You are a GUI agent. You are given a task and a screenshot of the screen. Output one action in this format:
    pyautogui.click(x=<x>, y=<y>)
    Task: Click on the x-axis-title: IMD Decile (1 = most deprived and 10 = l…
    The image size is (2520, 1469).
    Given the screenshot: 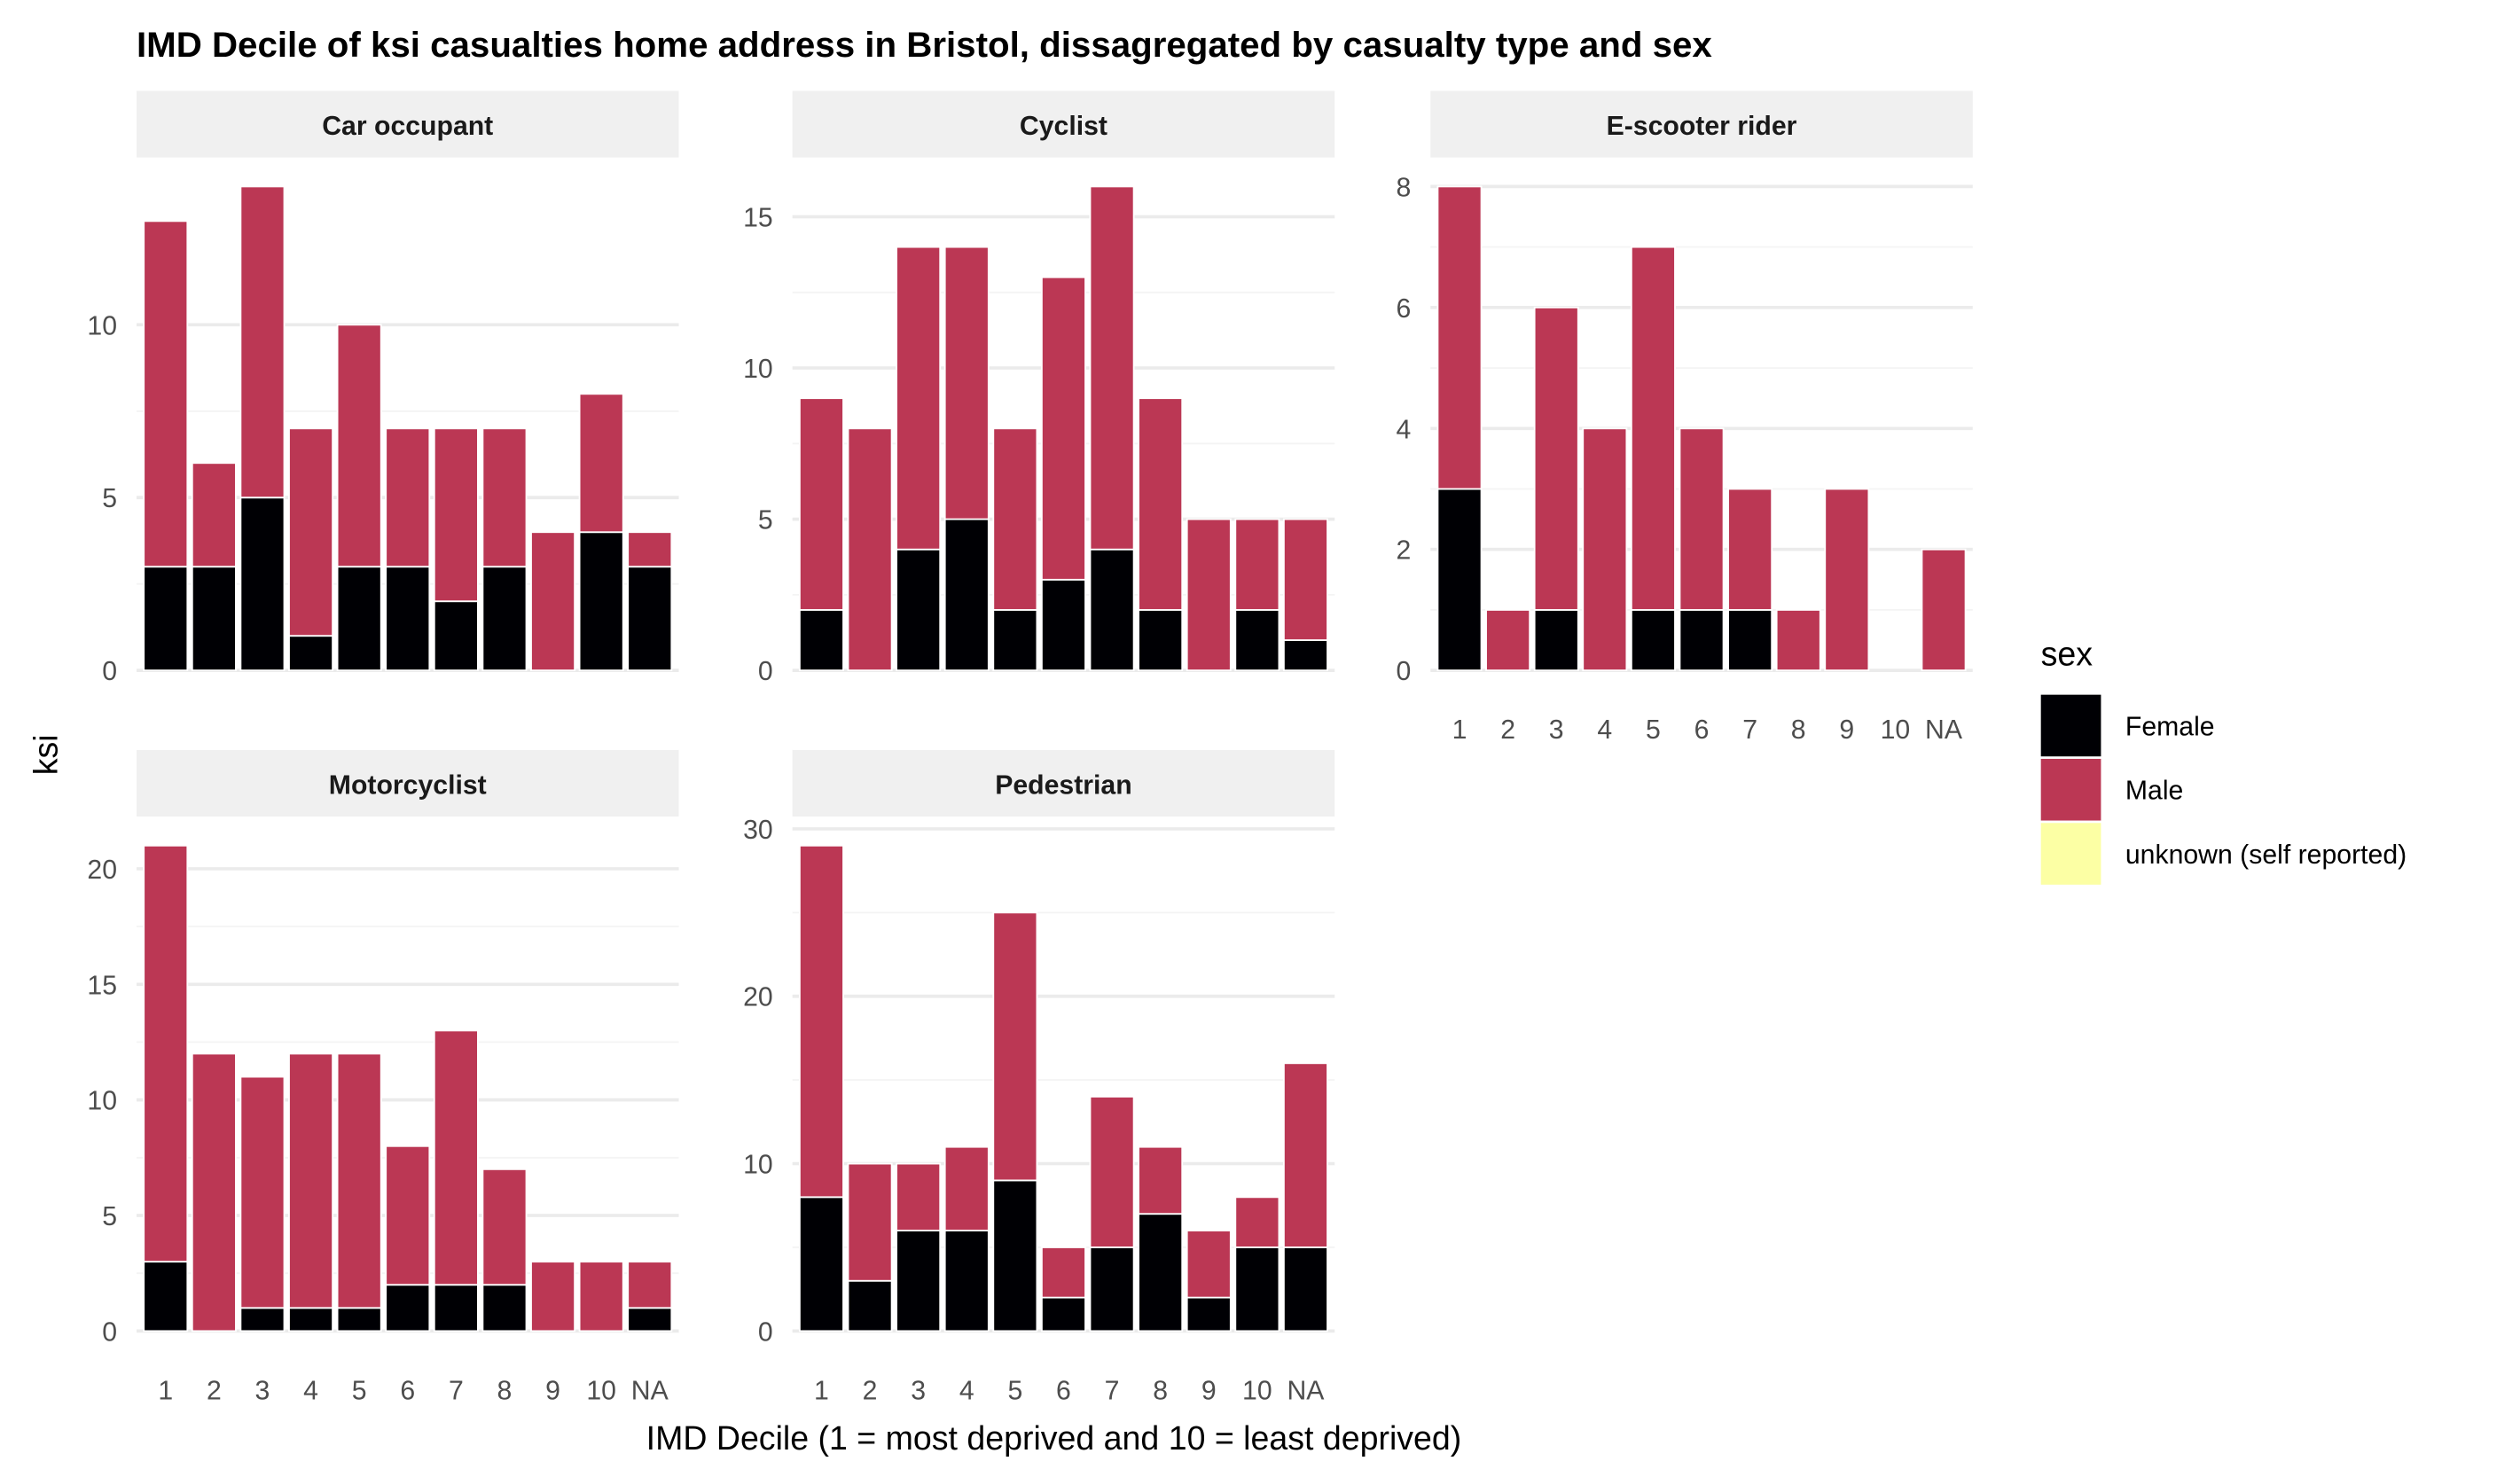 What is the action you would take?
    pyautogui.click(x=1054, y=1438)
    